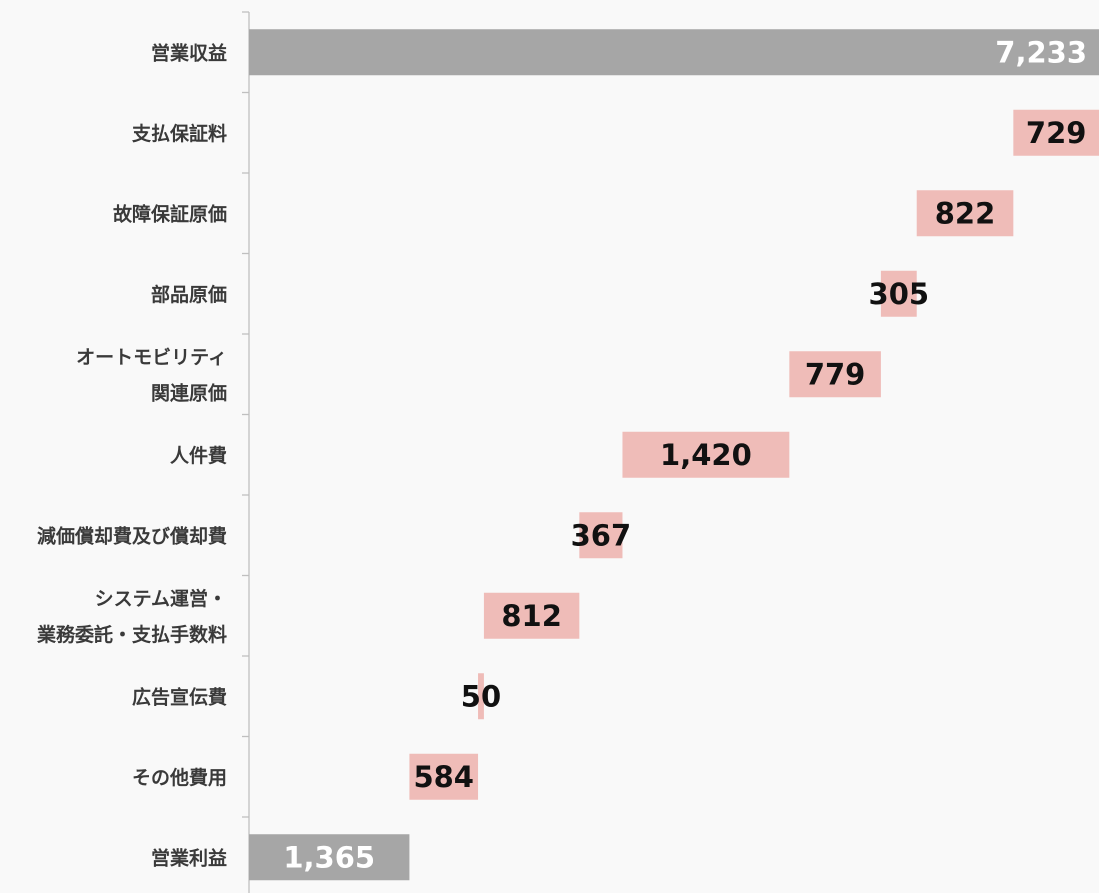 This screenshot has height=893, width=1099. Describe the element at coordinates (189, 857) in the screenshot. I see `category-label: 営業利益` at that location.